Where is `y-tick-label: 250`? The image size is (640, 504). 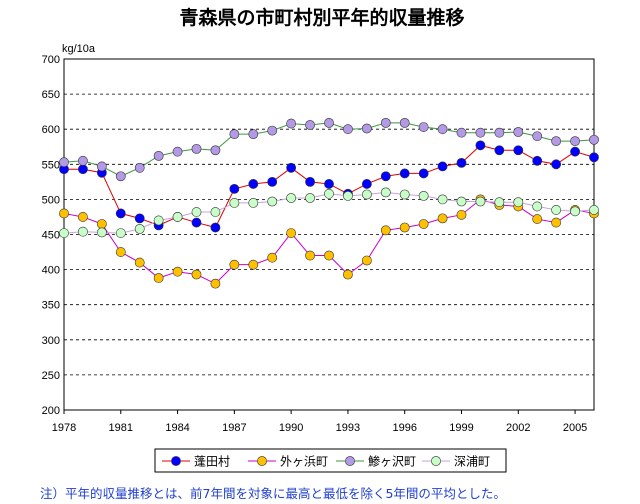
y-tick-label: 250 is located at coordinates (51, 376).